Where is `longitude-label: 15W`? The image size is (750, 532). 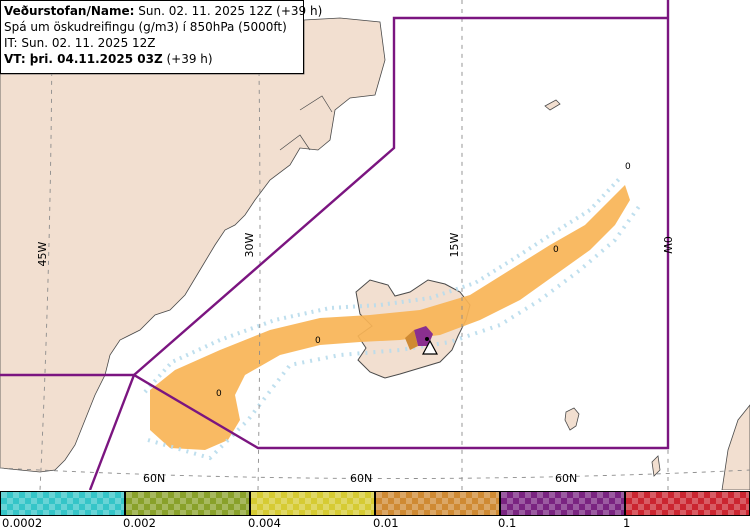
longitude-label: 15W is located at coordinates (454, 244).